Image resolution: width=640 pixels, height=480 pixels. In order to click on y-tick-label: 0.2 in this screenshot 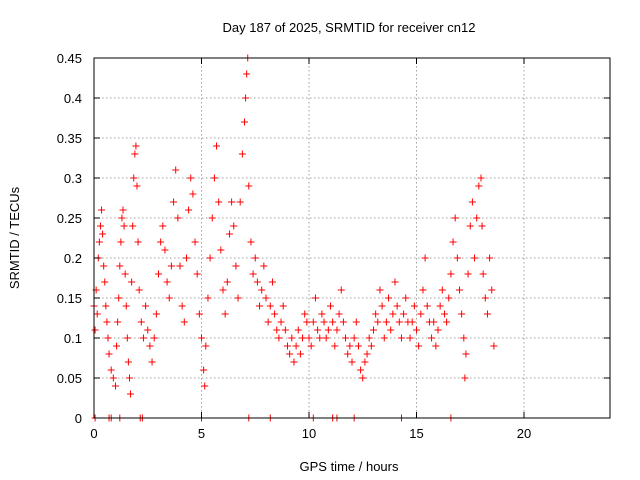, I will do `click(73, 258)`.